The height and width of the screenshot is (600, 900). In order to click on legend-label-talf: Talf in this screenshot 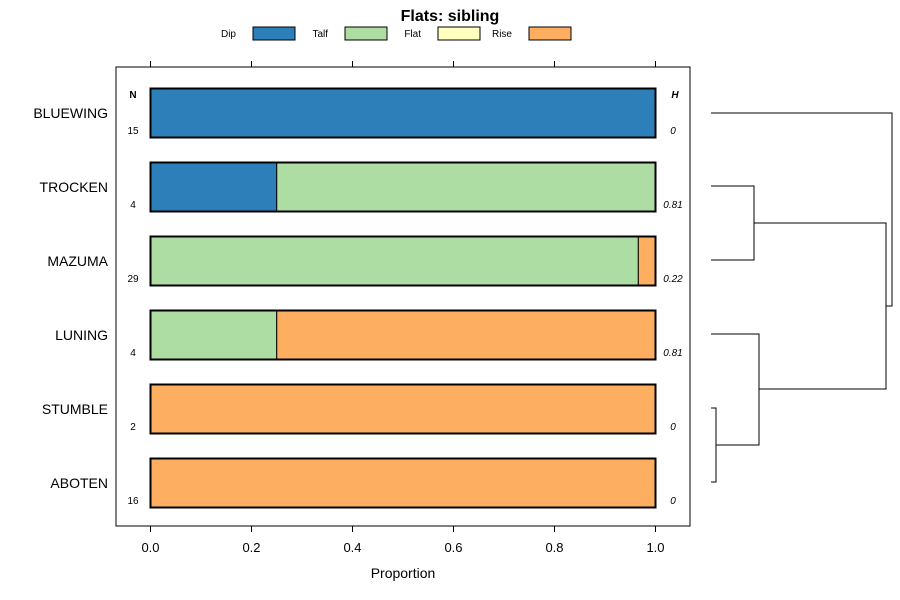, I will do `click(320, 34)`.